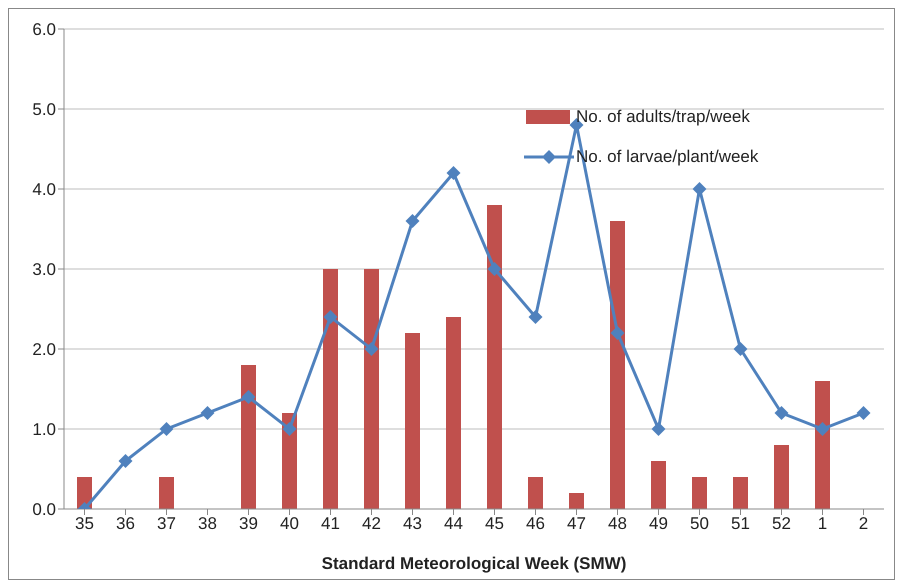 This screenshot has height=588, width=903. I want to click on legend-label: No. of adults/trap/week, so click(663, 117).